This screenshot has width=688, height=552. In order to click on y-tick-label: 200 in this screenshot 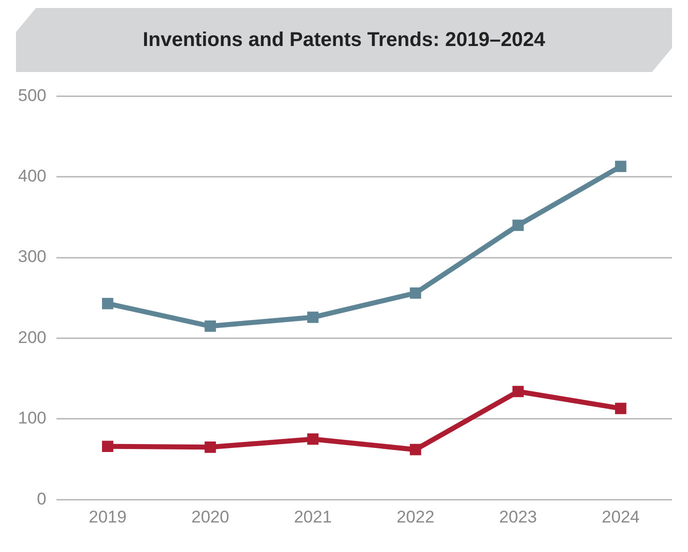, I will do `click(32, 337)`.